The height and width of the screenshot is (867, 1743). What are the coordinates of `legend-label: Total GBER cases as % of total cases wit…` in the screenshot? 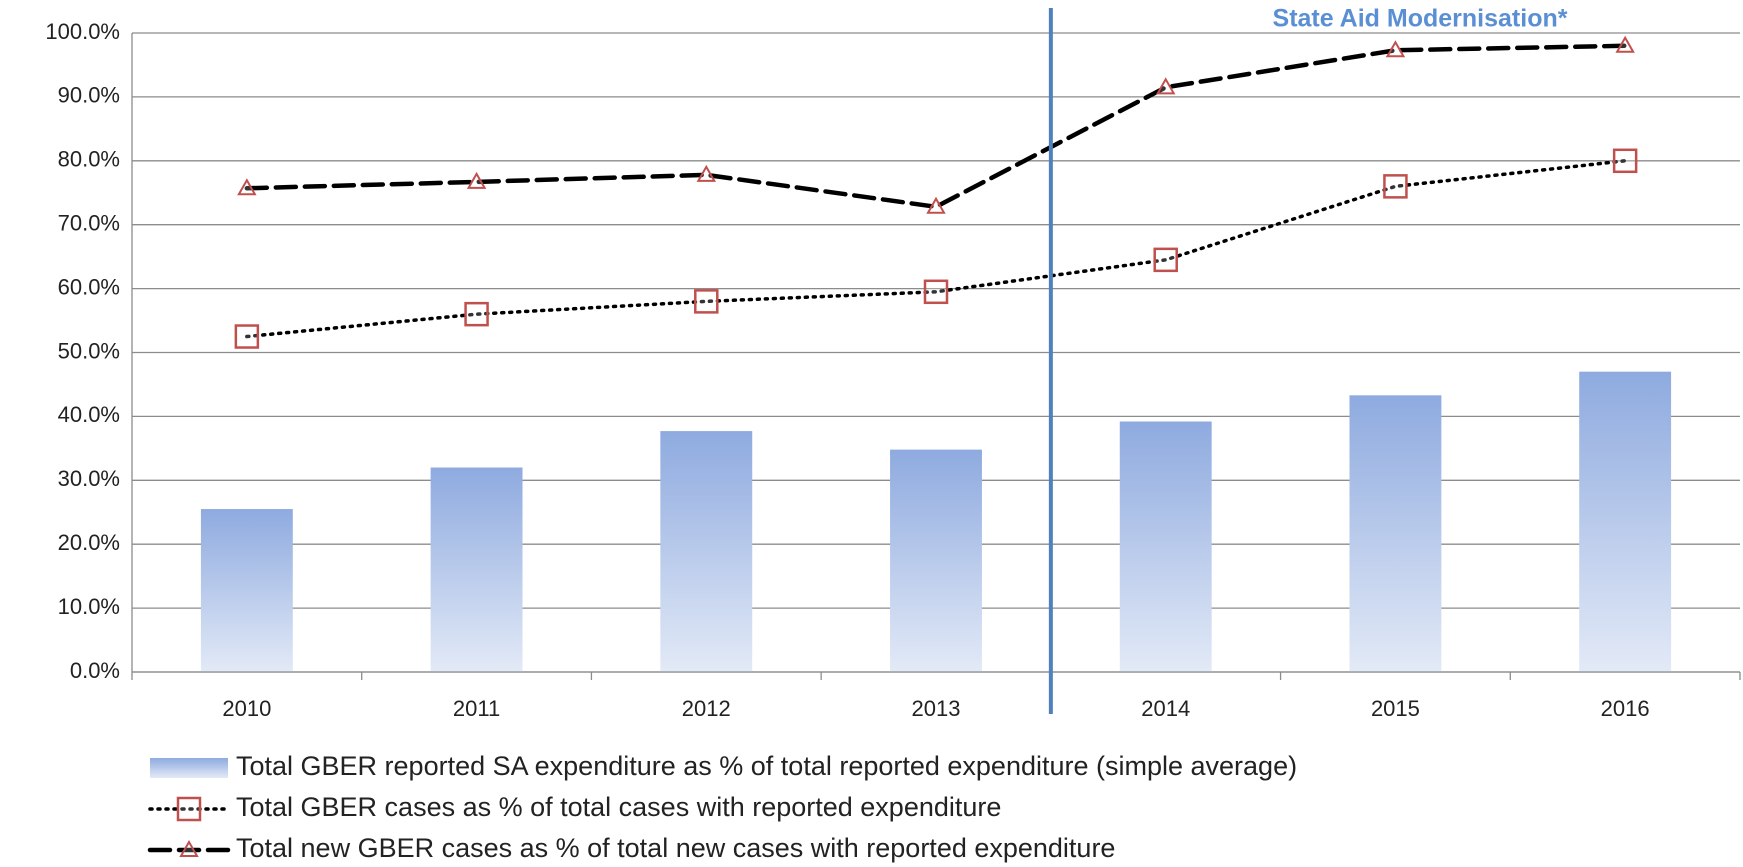 It's located at (618, 807).